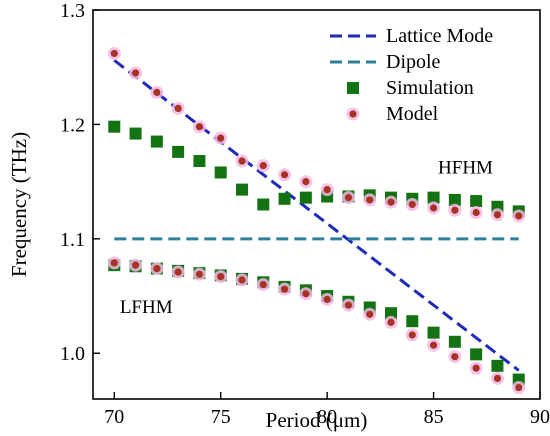 This screenshot has height=436, width=550. What do you see at coordinates (540, 417) in the screenshot?
I see `x-tick-label: 90` at bounding box center [540, 417].